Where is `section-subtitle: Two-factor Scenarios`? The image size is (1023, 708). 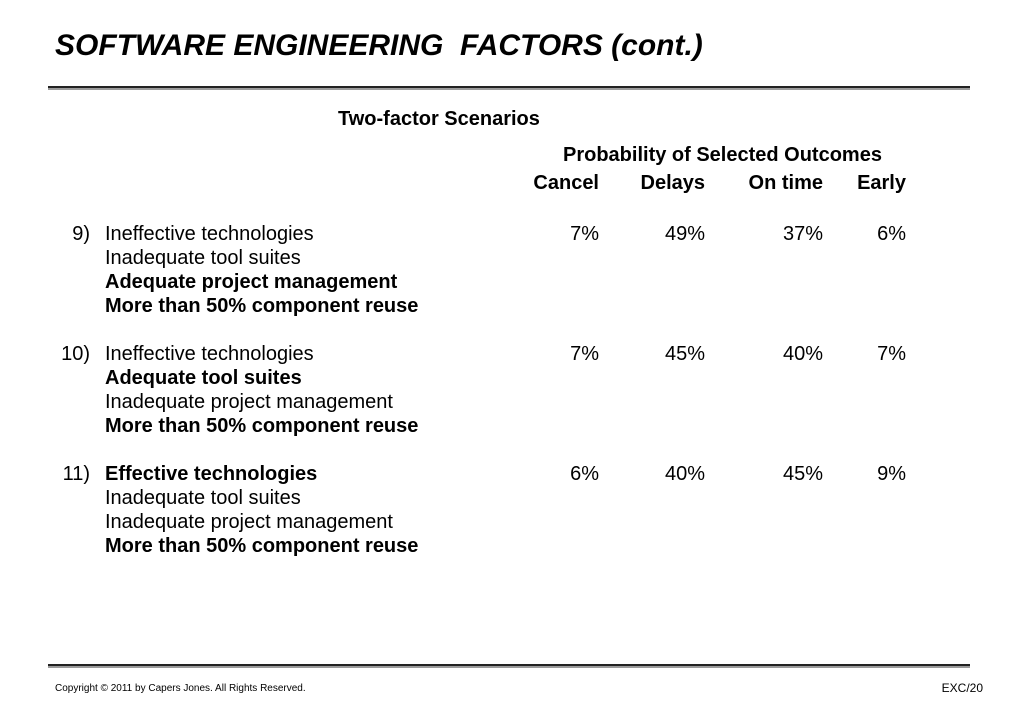
section-subtitle: Two-factor Scenarios is located at coordinates (439, 119).